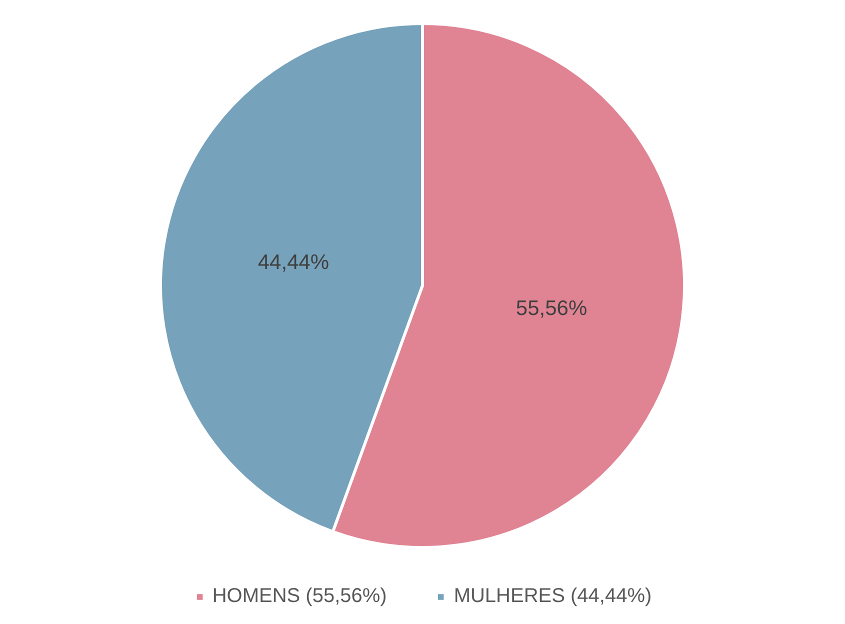  I want to click on data-label: 44,44%, so click(294, 262).